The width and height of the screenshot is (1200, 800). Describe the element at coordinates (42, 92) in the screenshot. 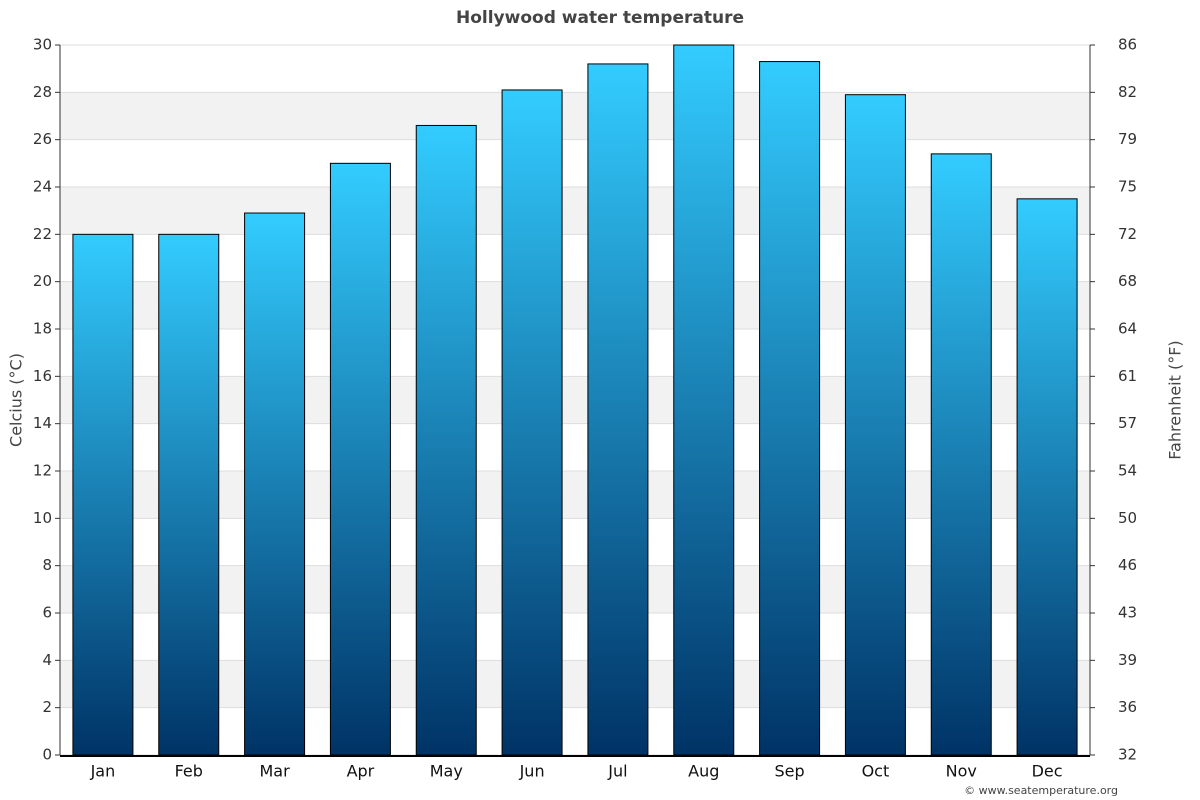

I see `y-tick-label: 28` at that location.